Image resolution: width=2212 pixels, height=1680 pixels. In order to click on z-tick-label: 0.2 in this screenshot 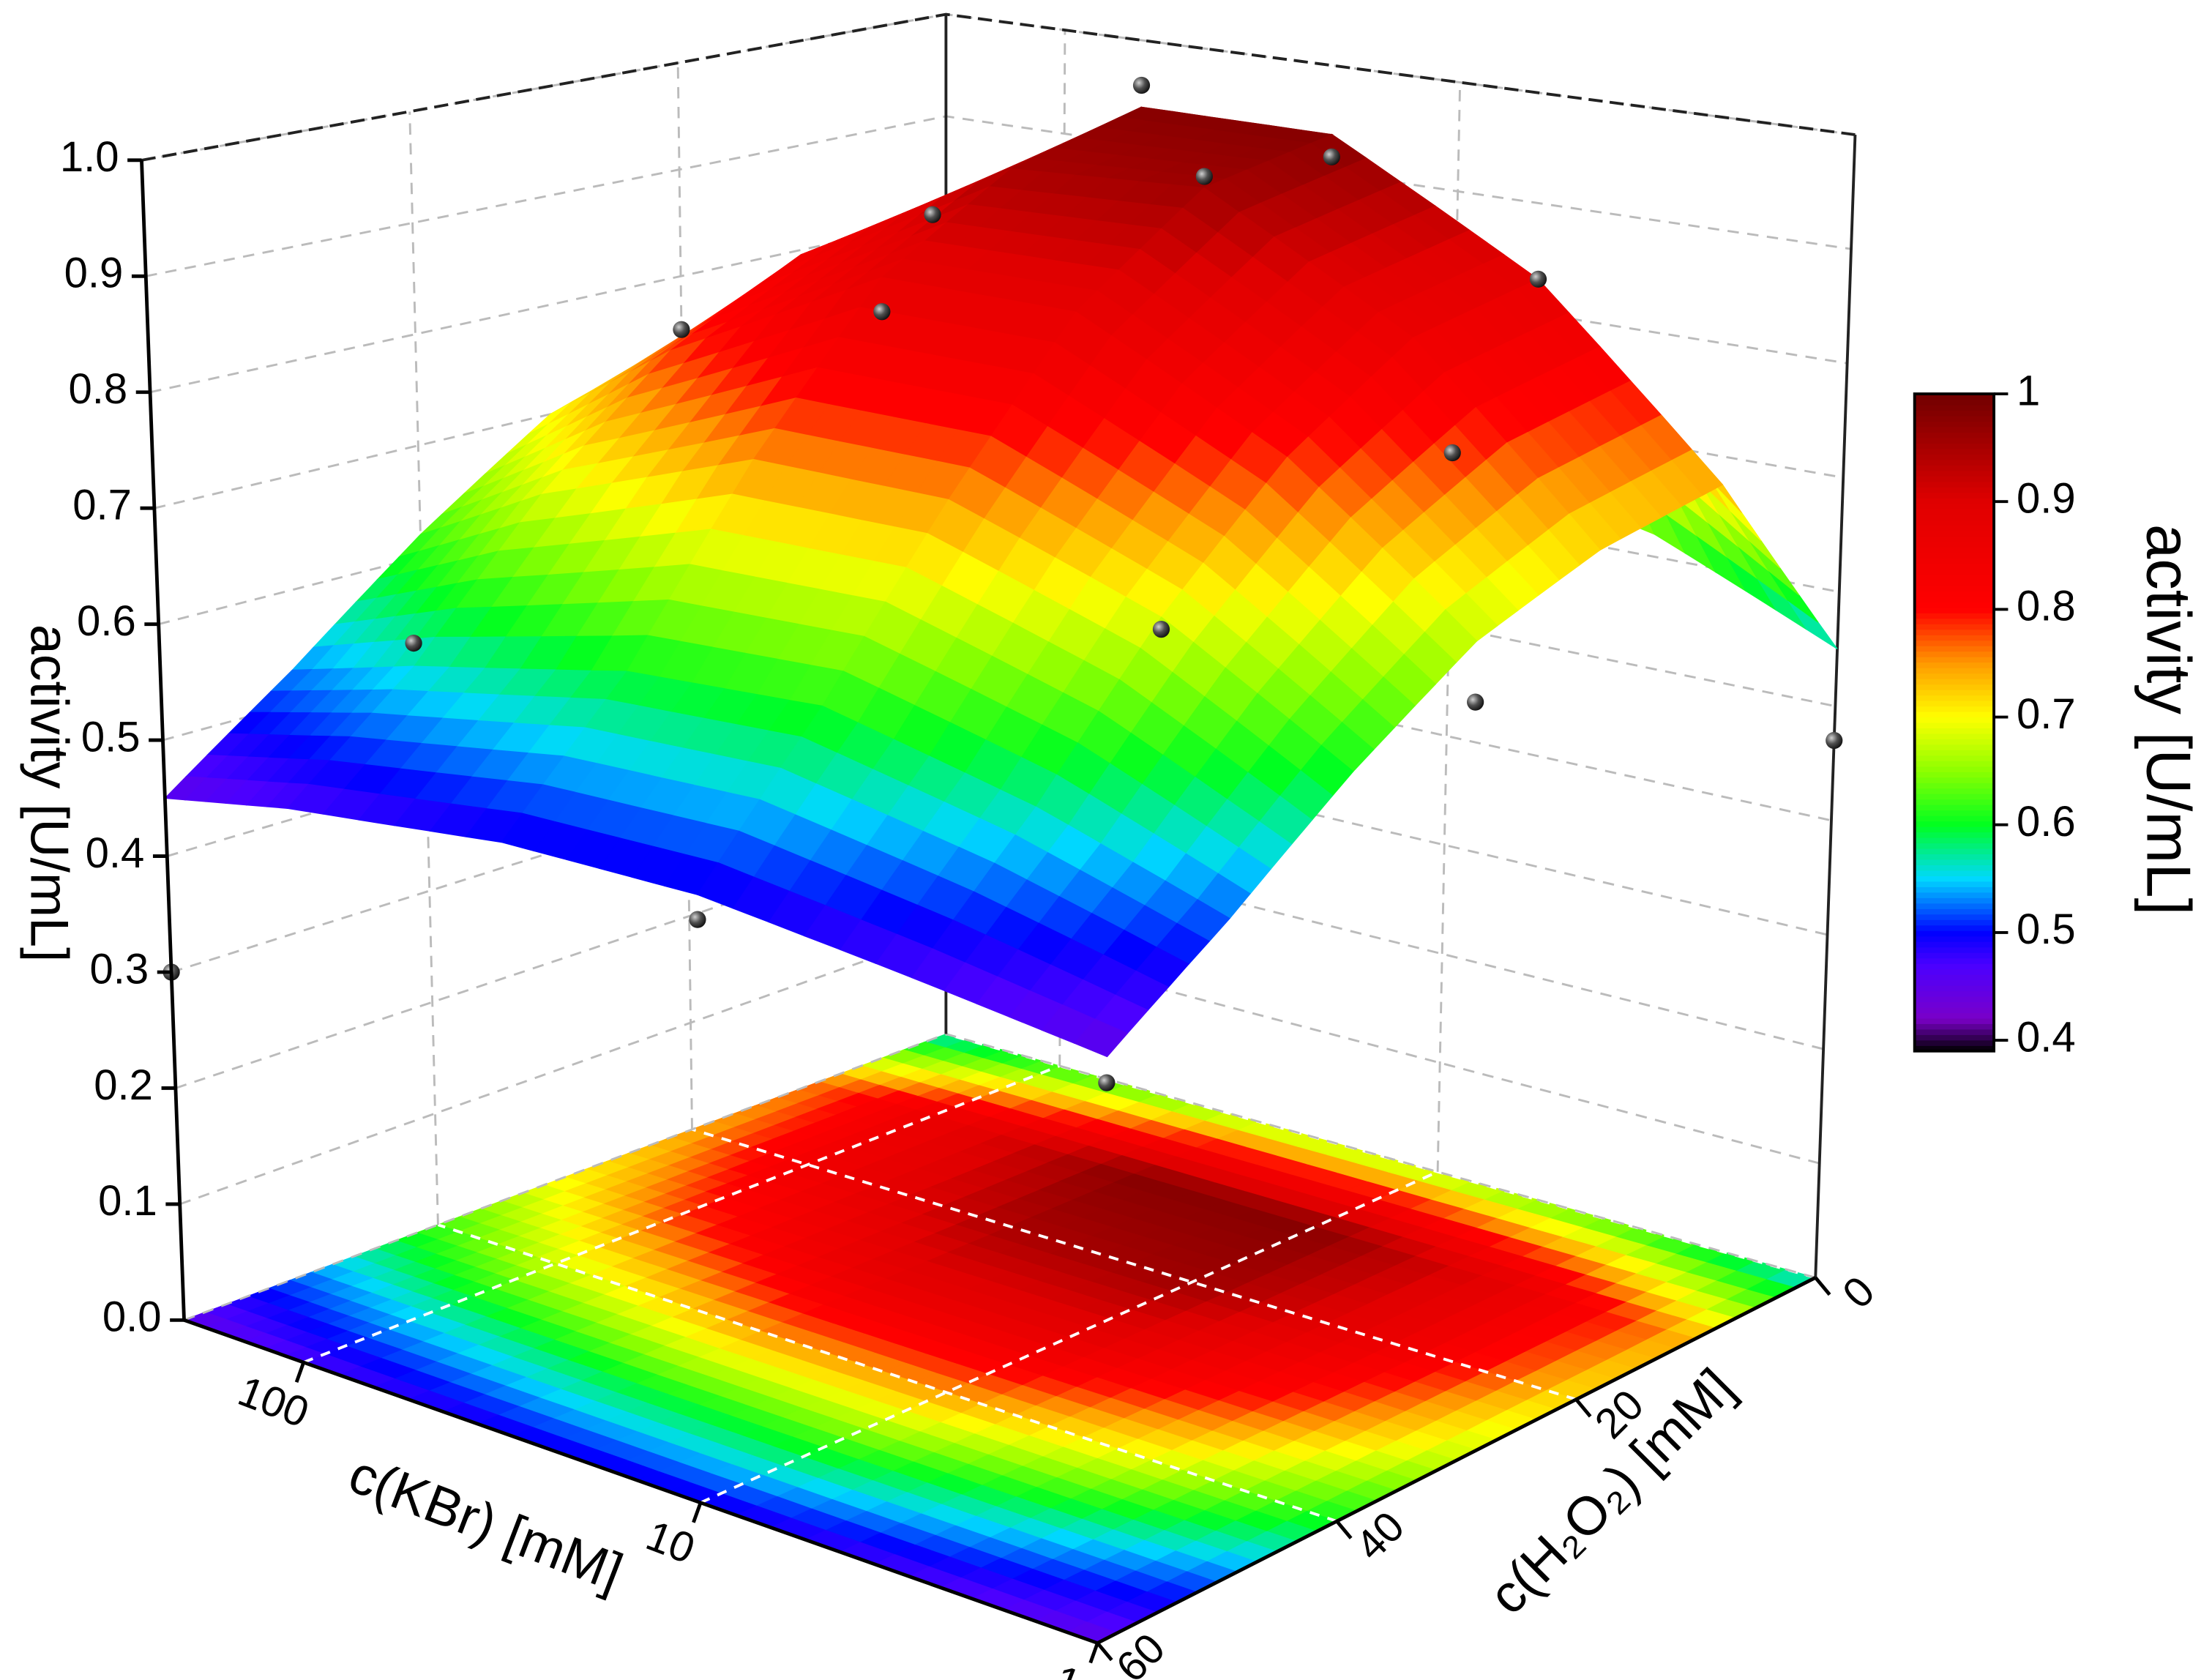, I will do `click(124, 1085)`.